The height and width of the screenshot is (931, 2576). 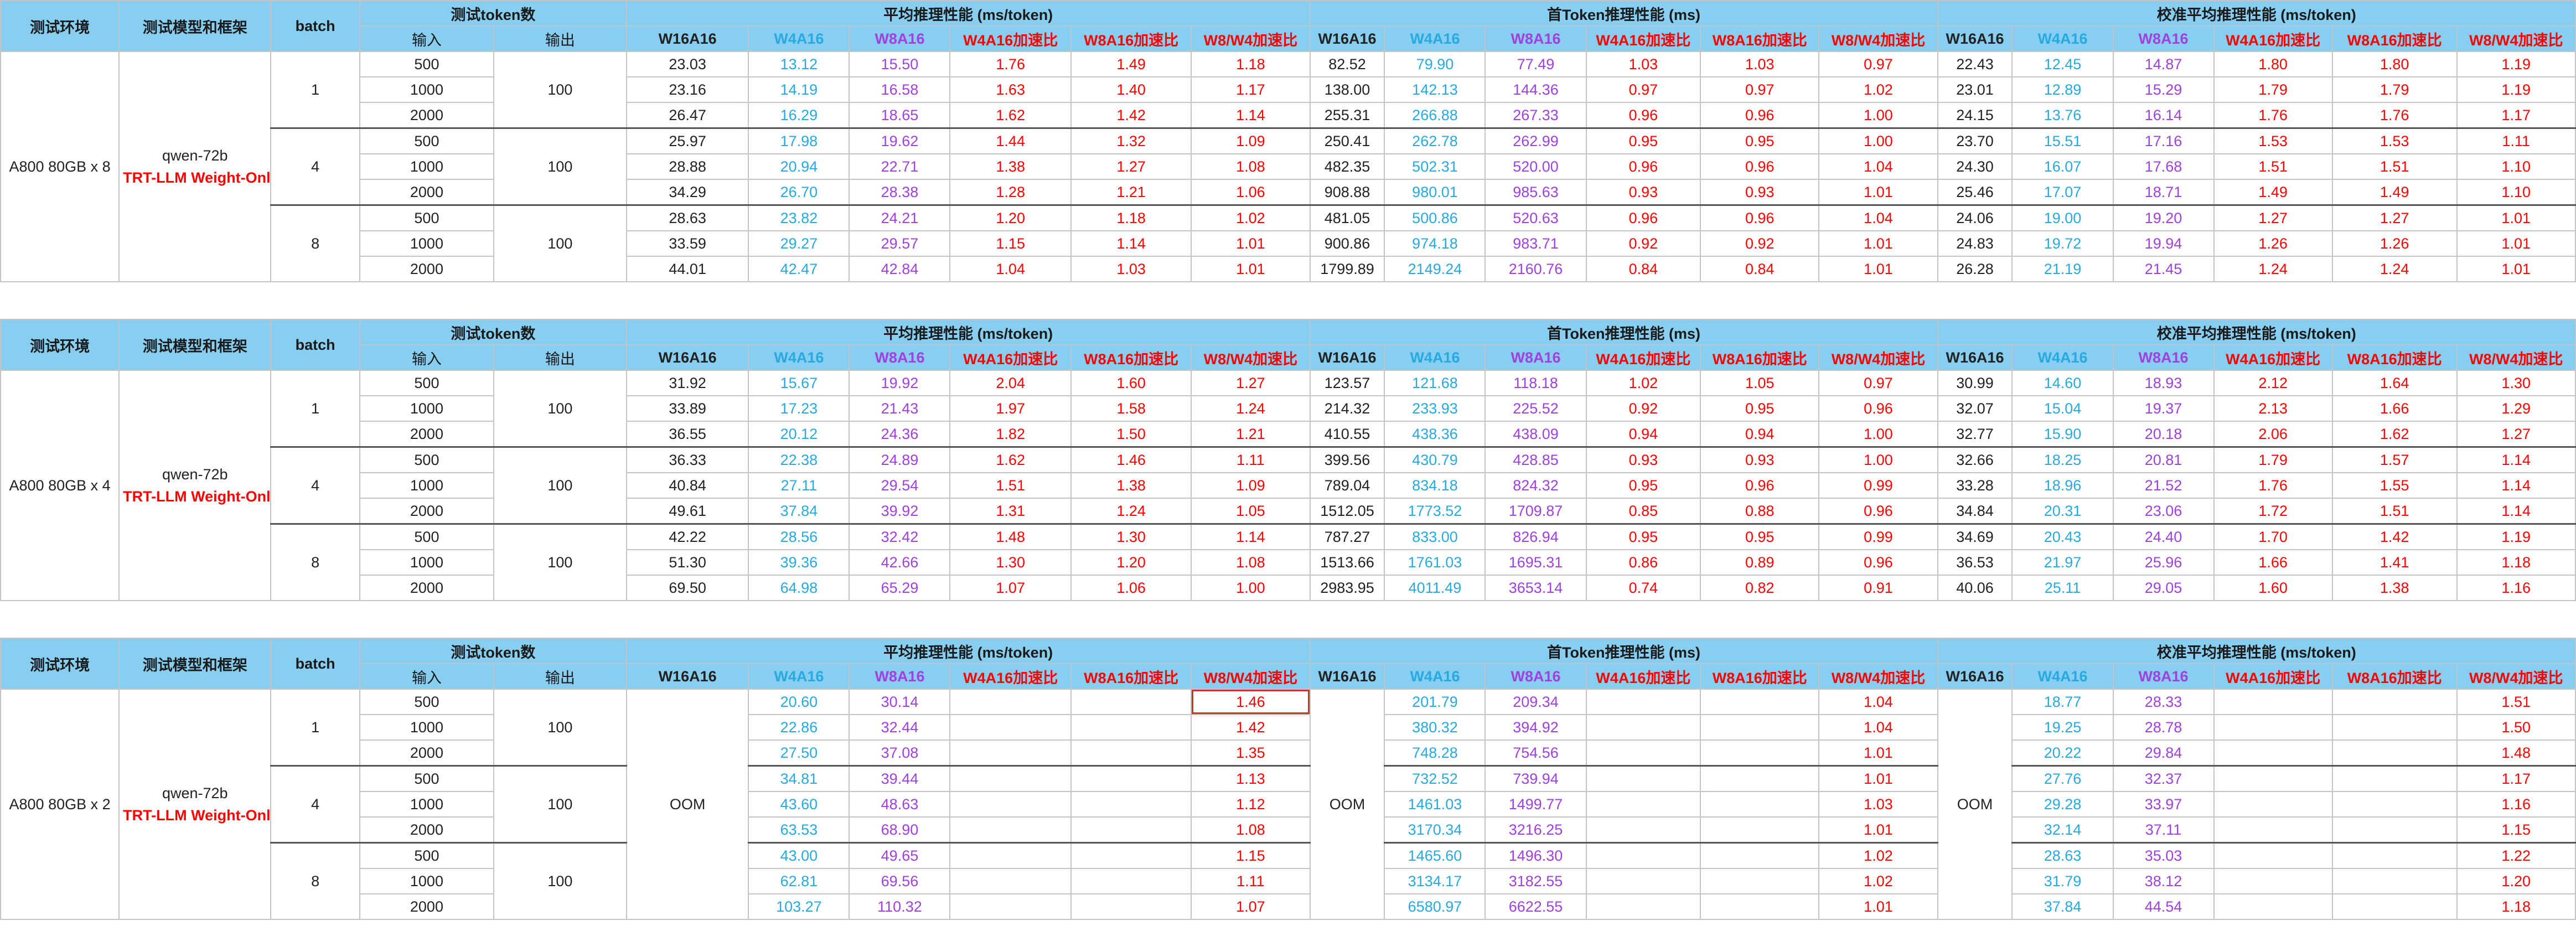 I want to click on calib-value-cell: 32.14, so click(x=2062, y=830).